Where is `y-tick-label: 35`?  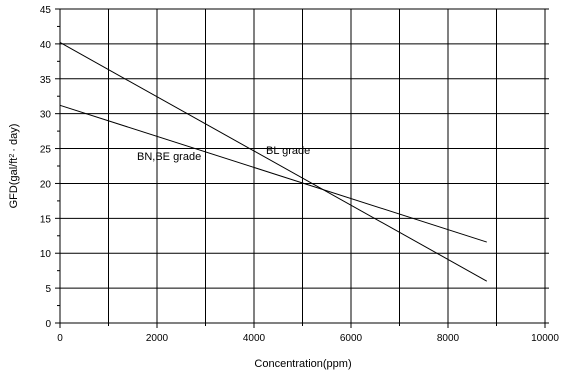 y-tick-label: 35 is located at coordinates (46, 80).